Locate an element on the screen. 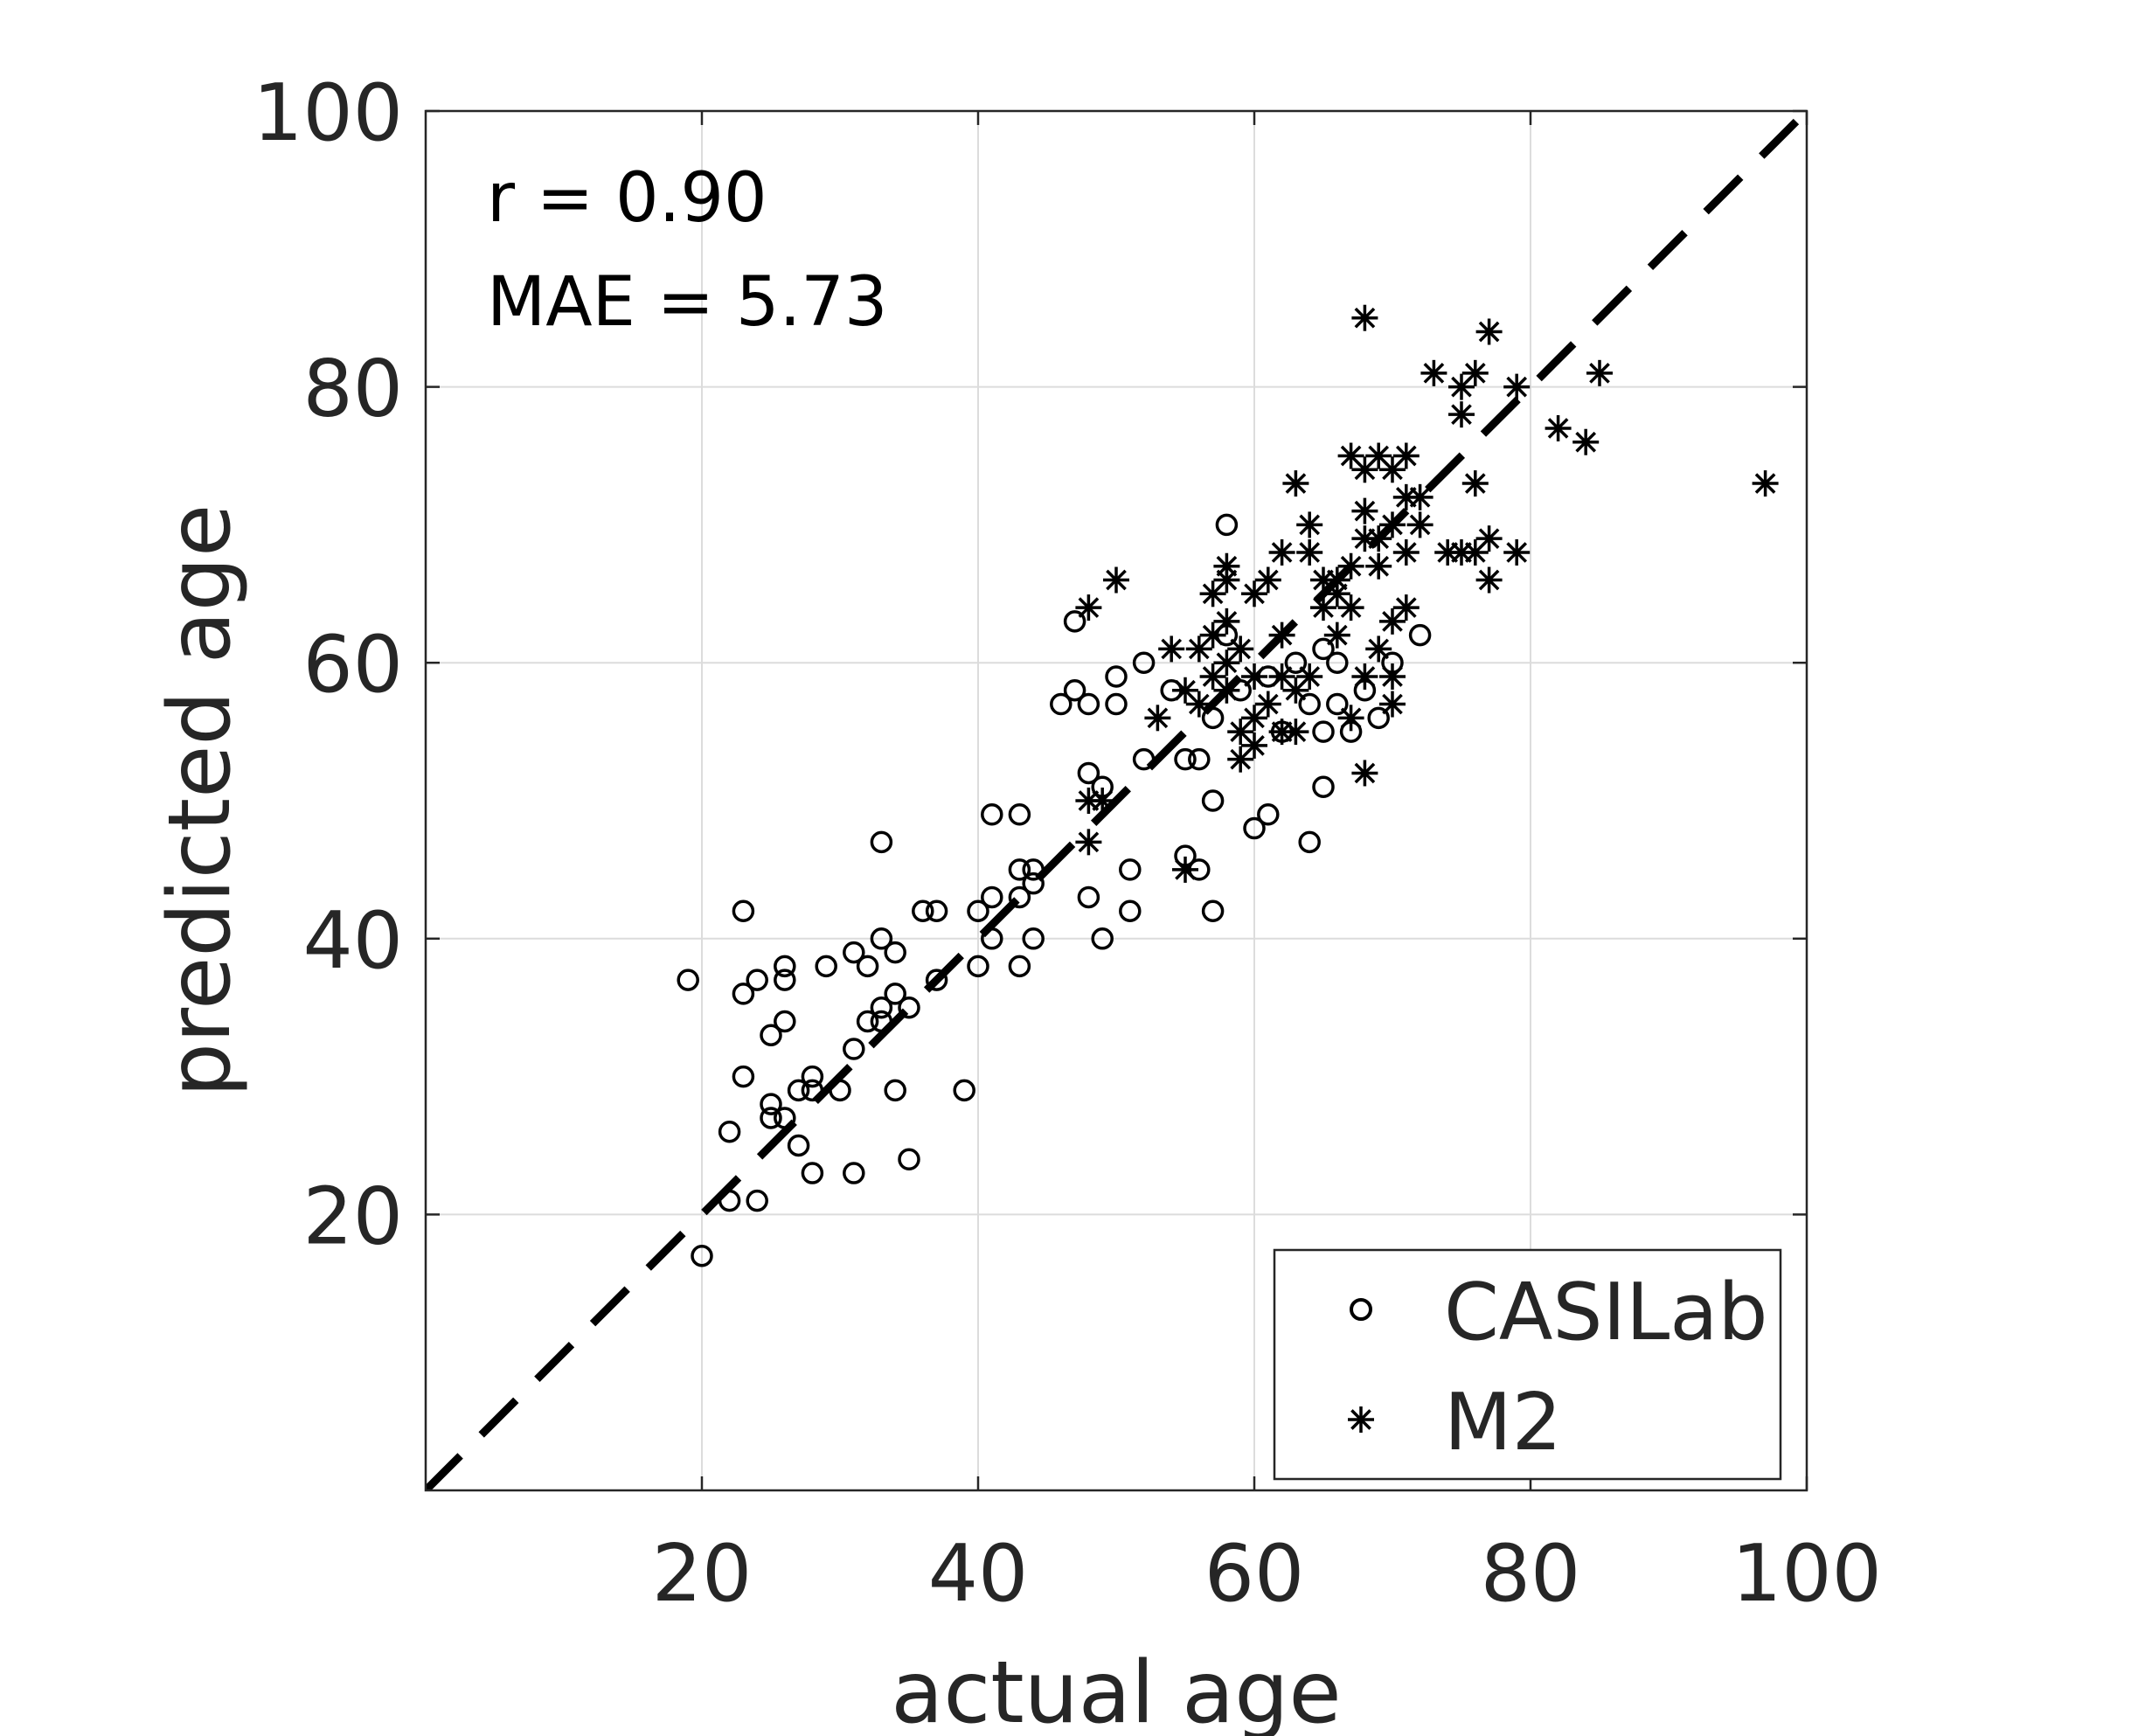 This screenshot has width=2145, height=1736. legend-asterisk-glyph is located at coordinates (1361, 1419).